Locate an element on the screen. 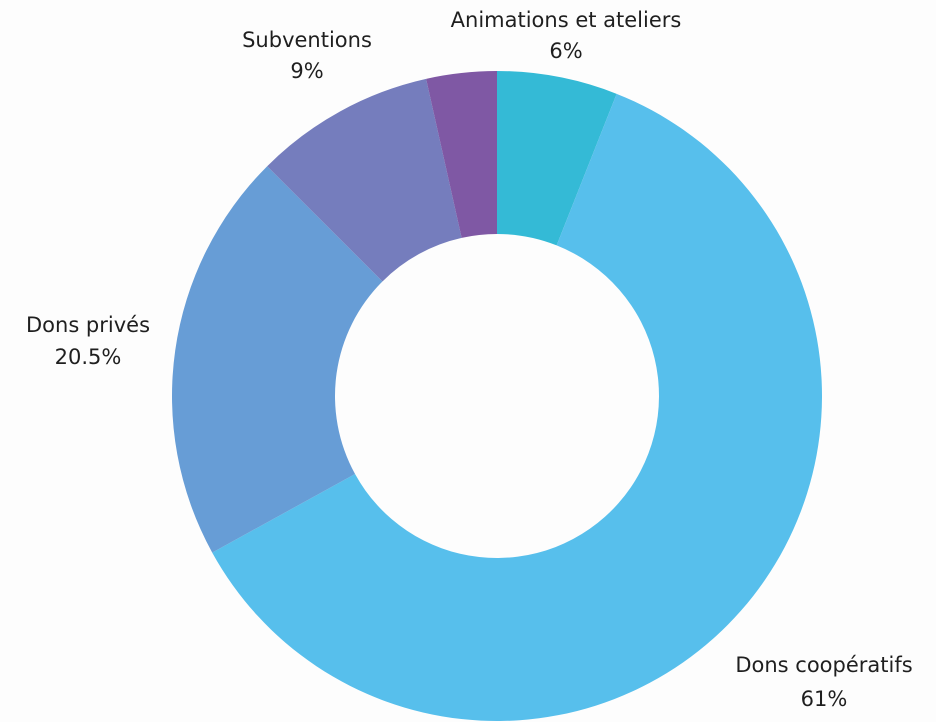  value-subventions: 9% is located at coordinates (306, 71).